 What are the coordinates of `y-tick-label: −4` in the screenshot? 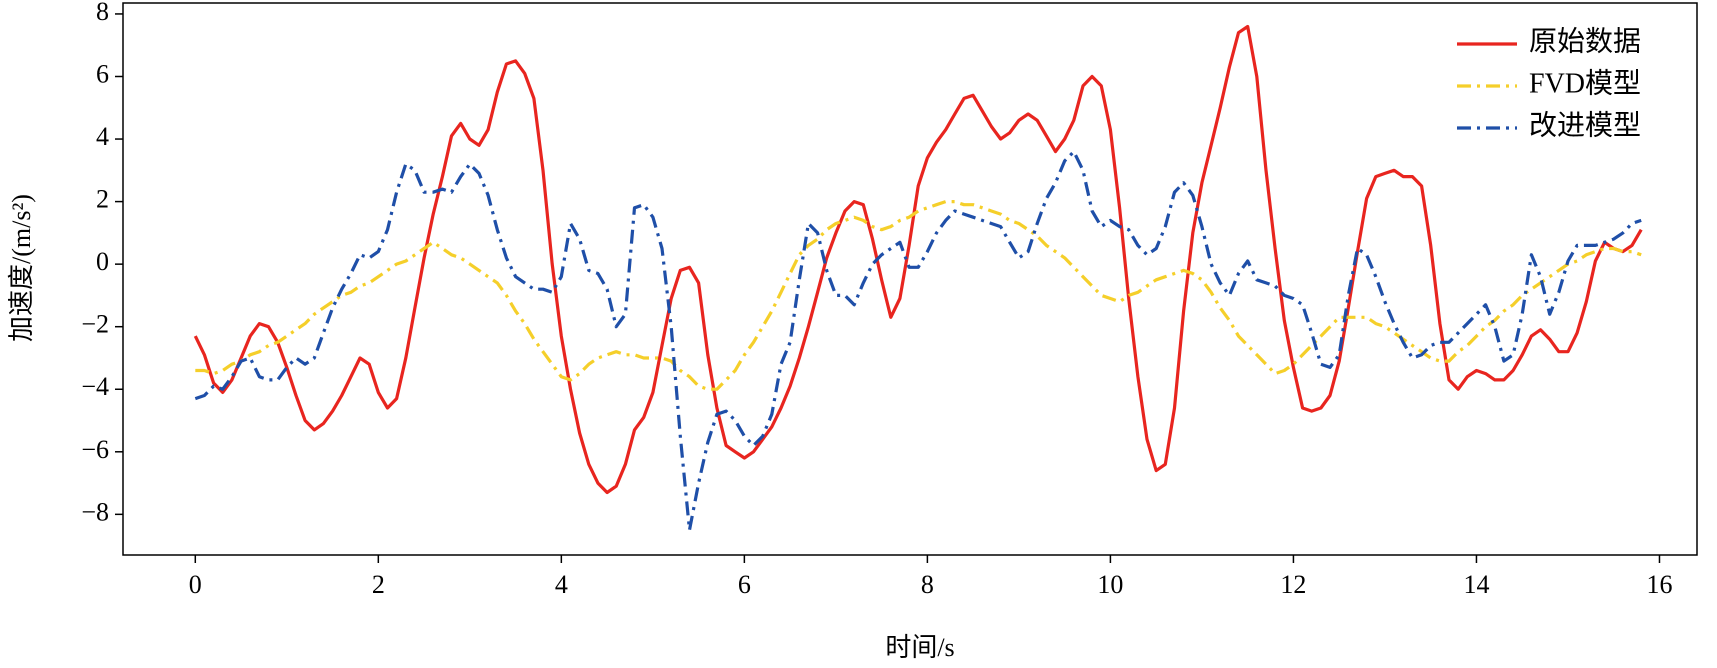 It's located at (95, 386).